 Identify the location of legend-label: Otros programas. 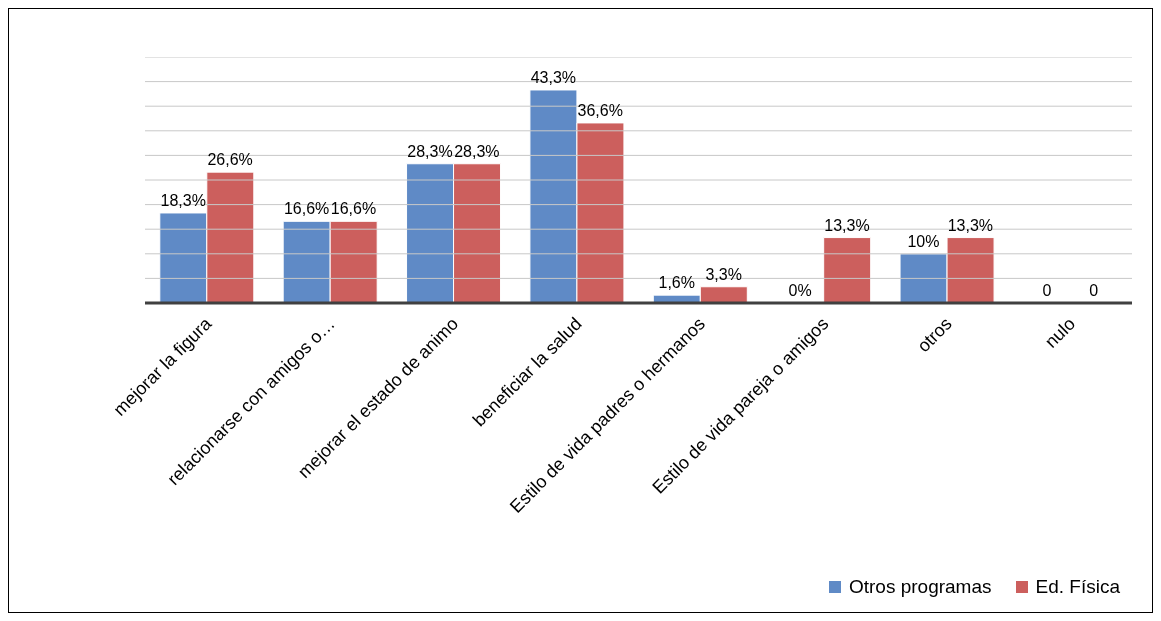
(919, 587).